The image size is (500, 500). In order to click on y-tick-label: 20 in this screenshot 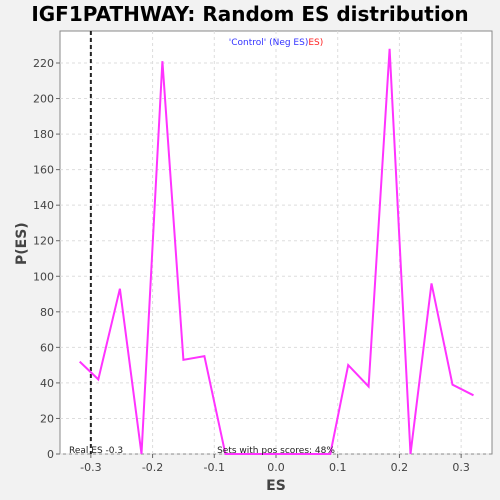, I will do `click(47, 418)`.